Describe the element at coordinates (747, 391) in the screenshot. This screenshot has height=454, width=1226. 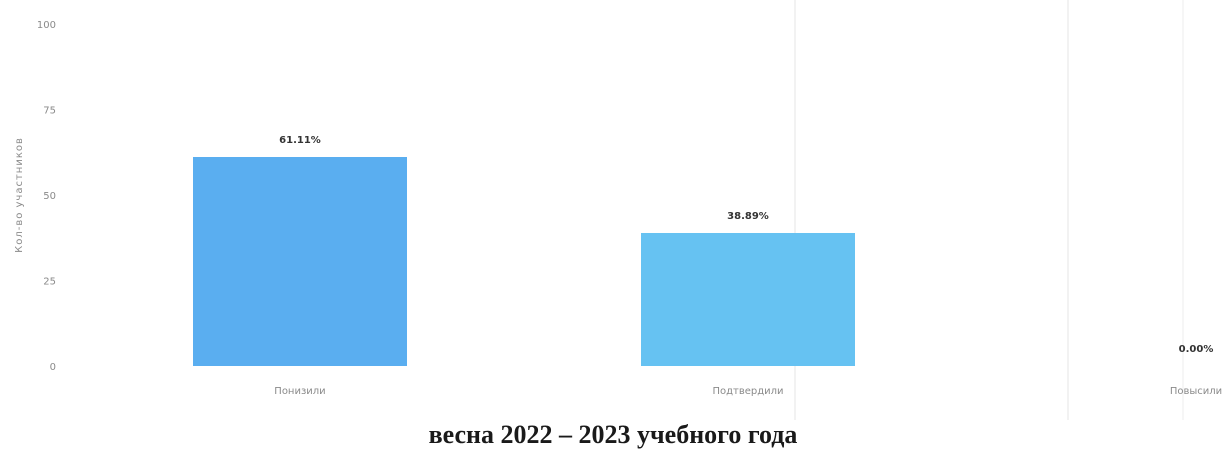
I see `category-label: Подтвердили` at that location.